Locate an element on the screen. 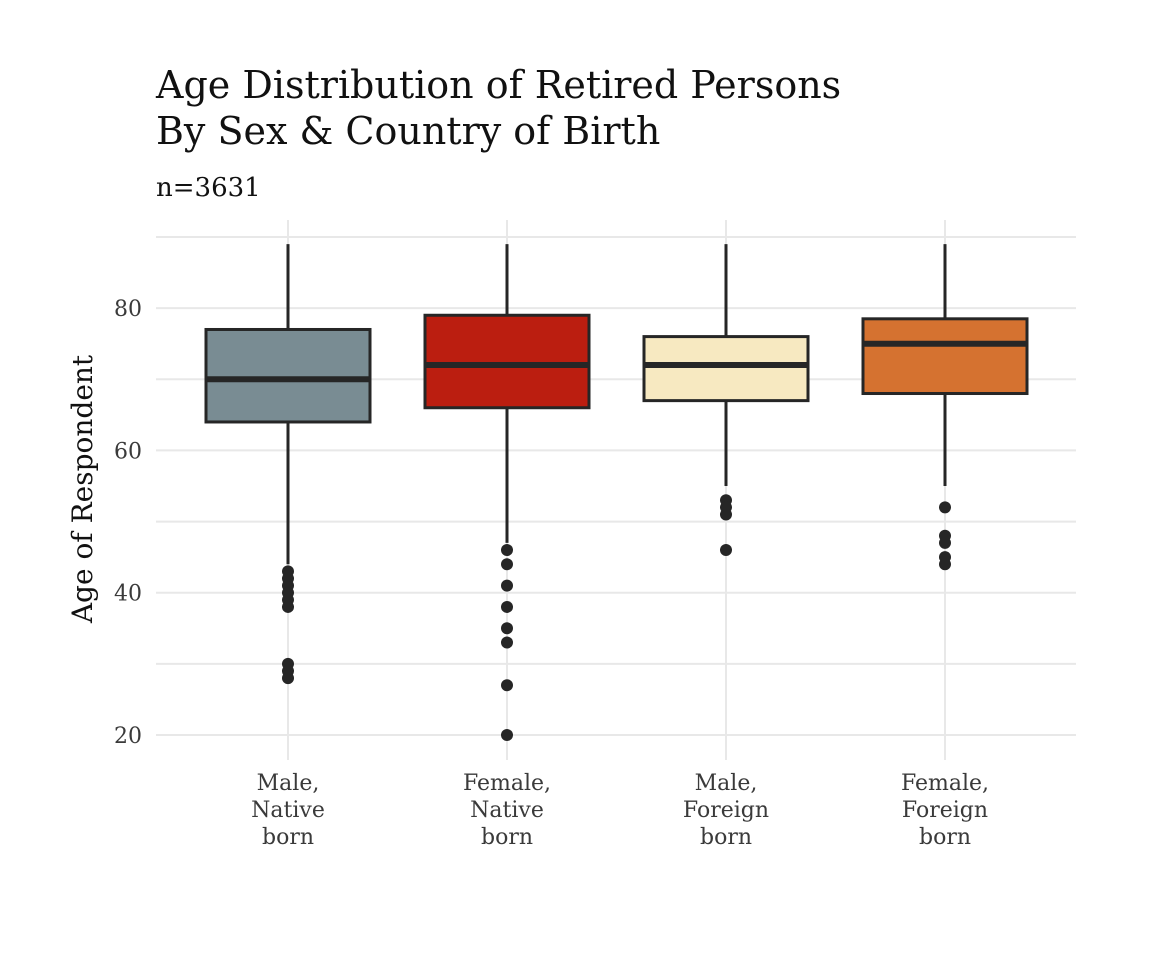  y-tick-label-60: 60 is located at coordinates (128, 451).